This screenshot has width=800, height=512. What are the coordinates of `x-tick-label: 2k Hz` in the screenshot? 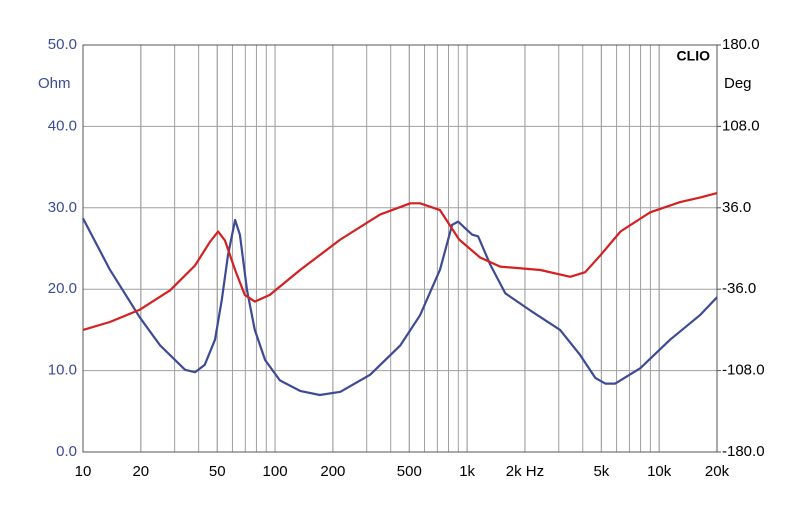 It's located at (525, 471).